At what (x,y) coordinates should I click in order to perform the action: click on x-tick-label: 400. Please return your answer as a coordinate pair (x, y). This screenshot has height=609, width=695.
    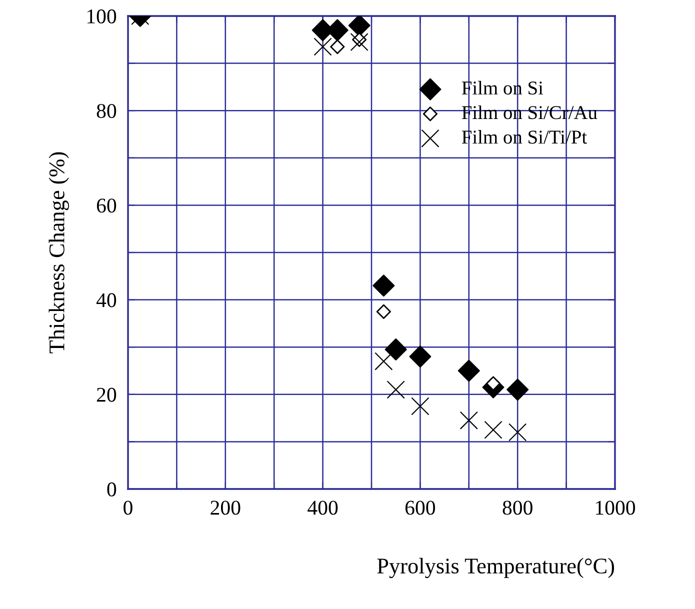
    Looking at the image, I should click on (323, 507).